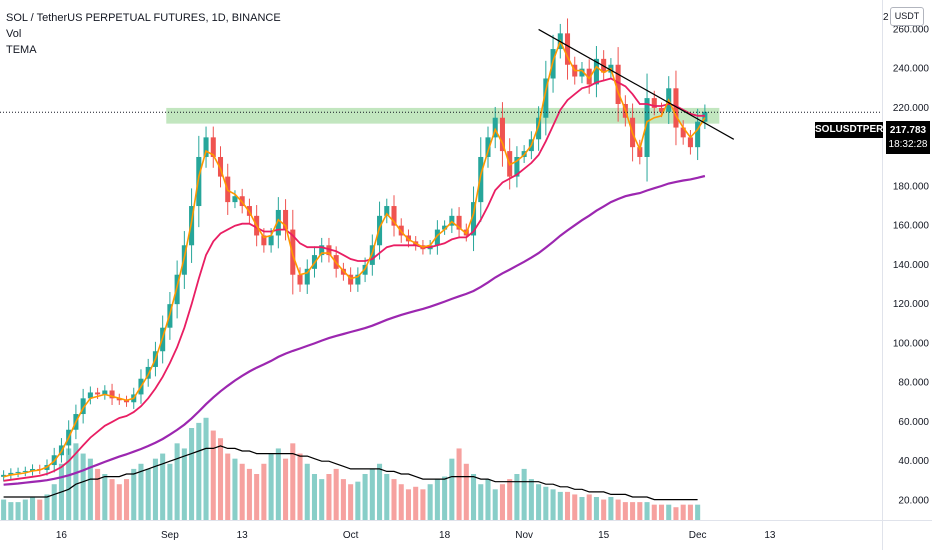 The image size is (932, 555). I want to click on volume-indicator-label: Vol, so click(14, 34).